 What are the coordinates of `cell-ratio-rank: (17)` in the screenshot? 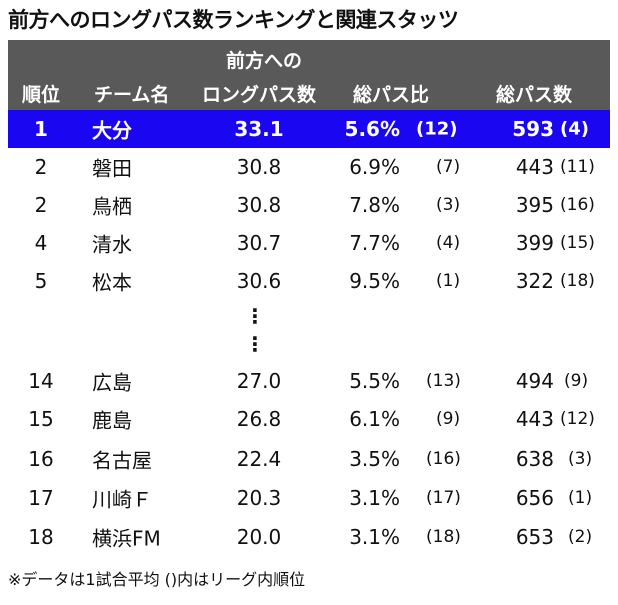 It's located at (443, 498).